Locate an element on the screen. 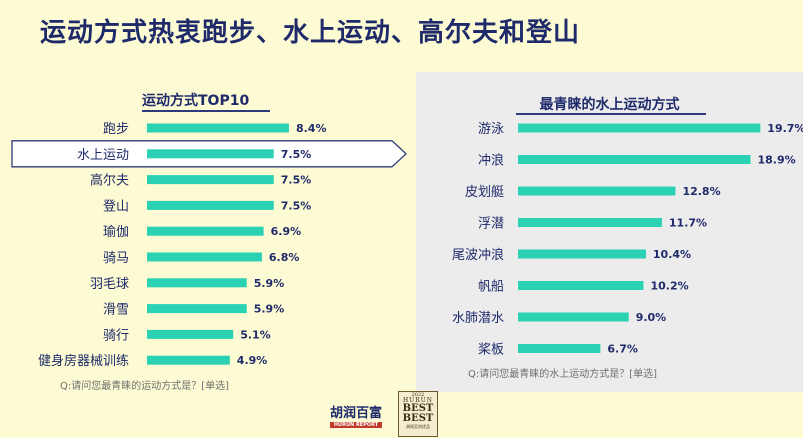  category-label: 浮潜 is located at coordinates (491, 224).